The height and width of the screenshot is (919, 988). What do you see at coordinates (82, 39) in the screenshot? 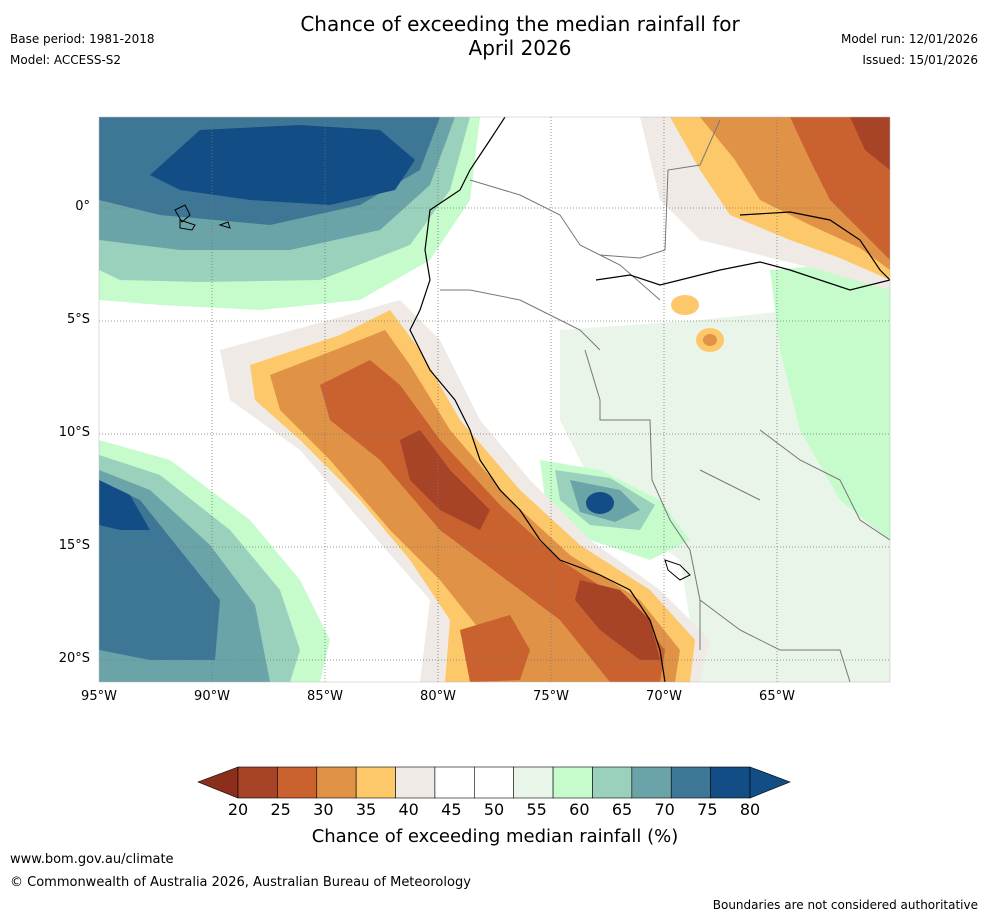
I see `base-period-text: Base period: 1981-2018` at bounding box center [82, 39].